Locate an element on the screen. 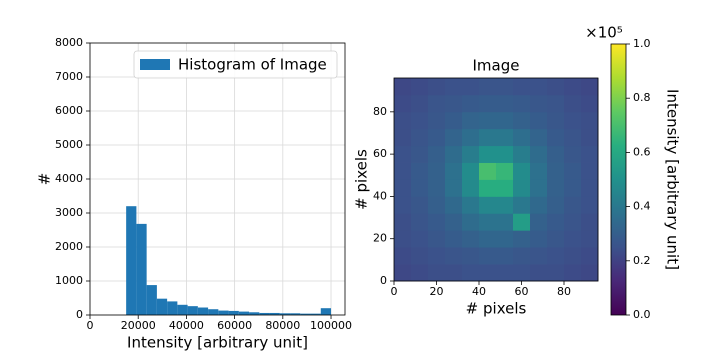  x-tick-label: 60 is located at coordinates (522, 291).